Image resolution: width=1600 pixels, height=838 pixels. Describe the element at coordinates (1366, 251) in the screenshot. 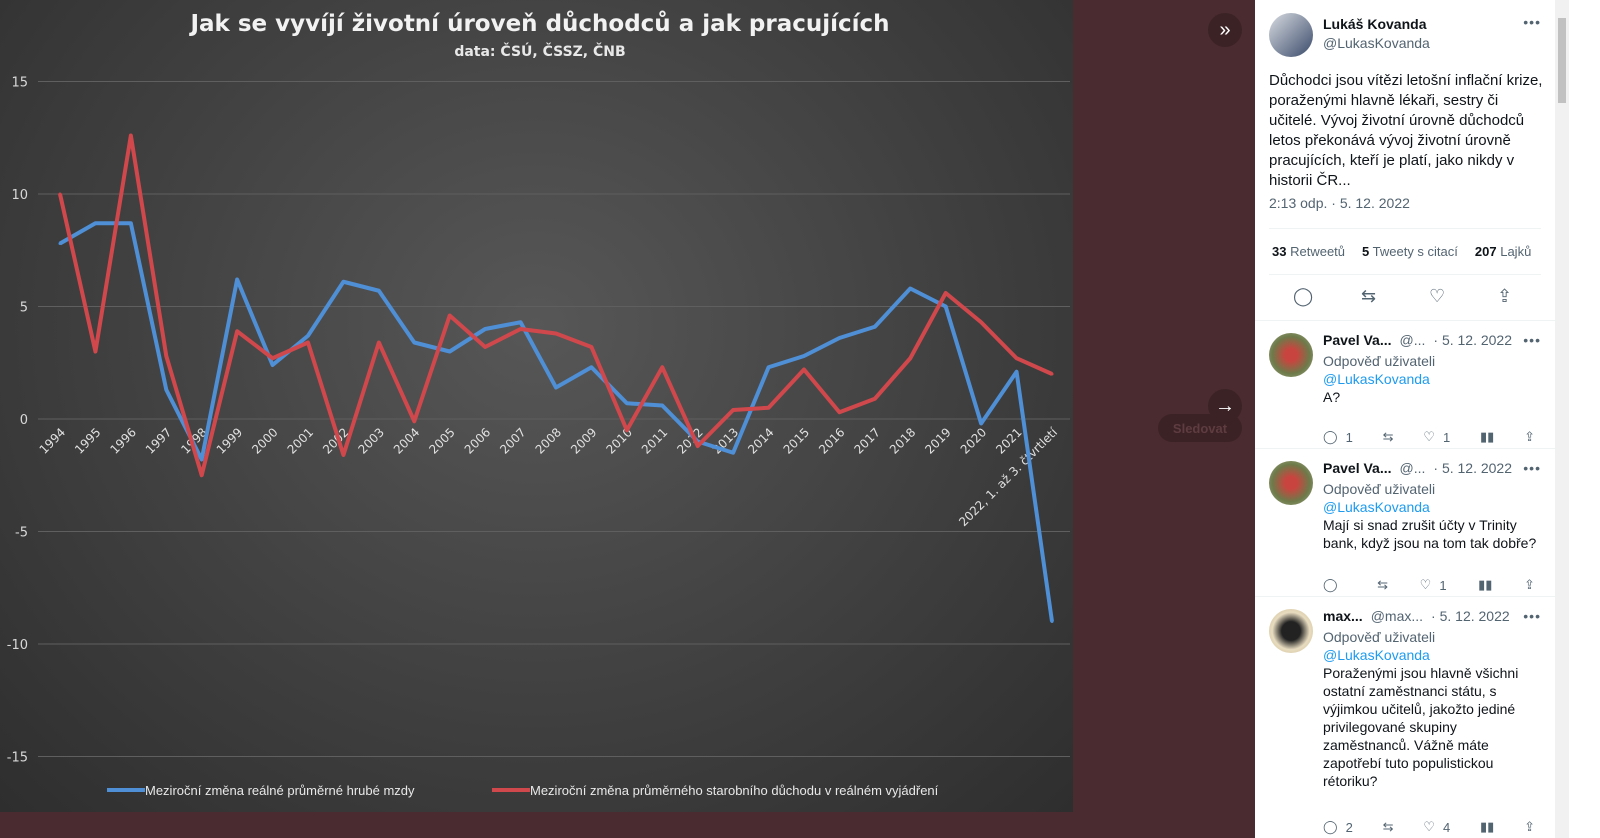

I see `quotes-count: 5` at that location.